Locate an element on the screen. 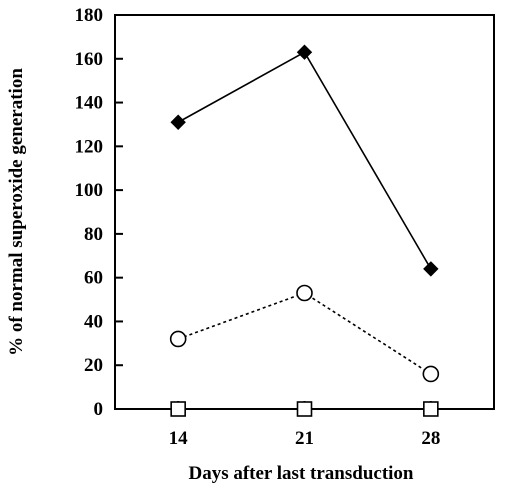 The height and width of the screenshot is (489, 520). series-2-line is located at coordinates (304, 333).